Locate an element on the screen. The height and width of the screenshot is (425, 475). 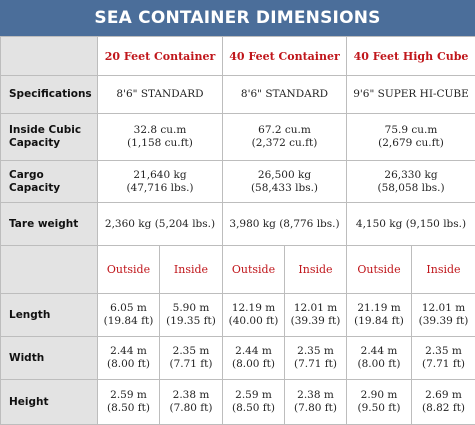
cell-width-20ft-inside: 2.35 m (7.71 ft) is located at coordinates (191, 358).